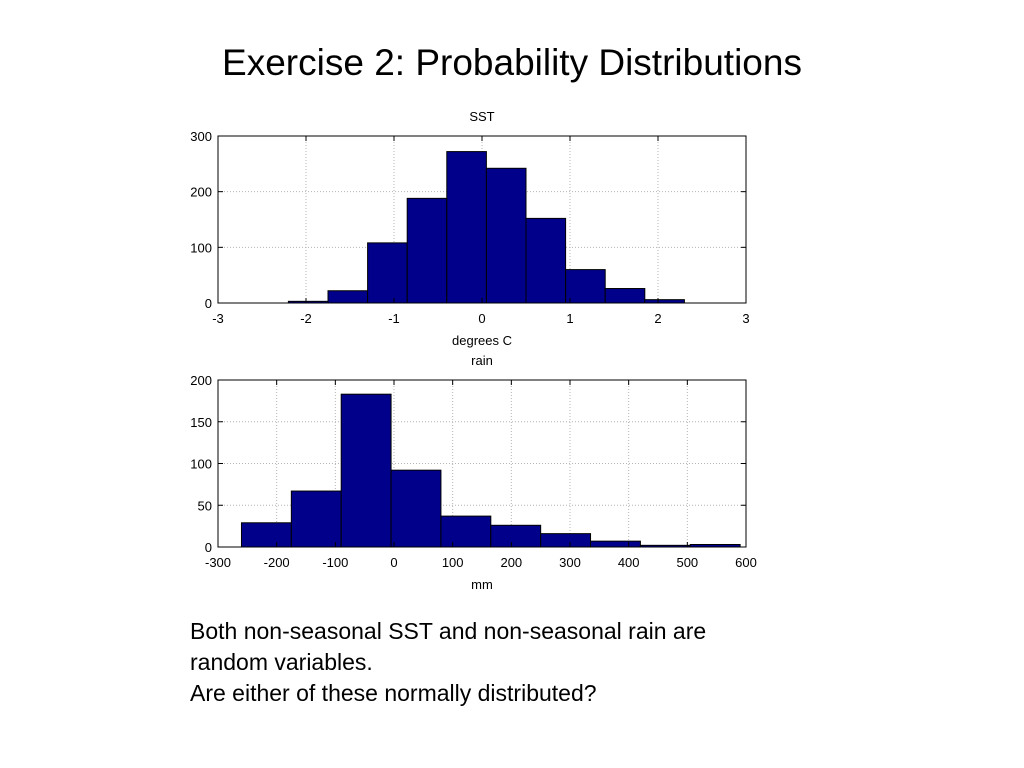  I want to click on sst-x-axis-label: degrees C, so click(482, 340).